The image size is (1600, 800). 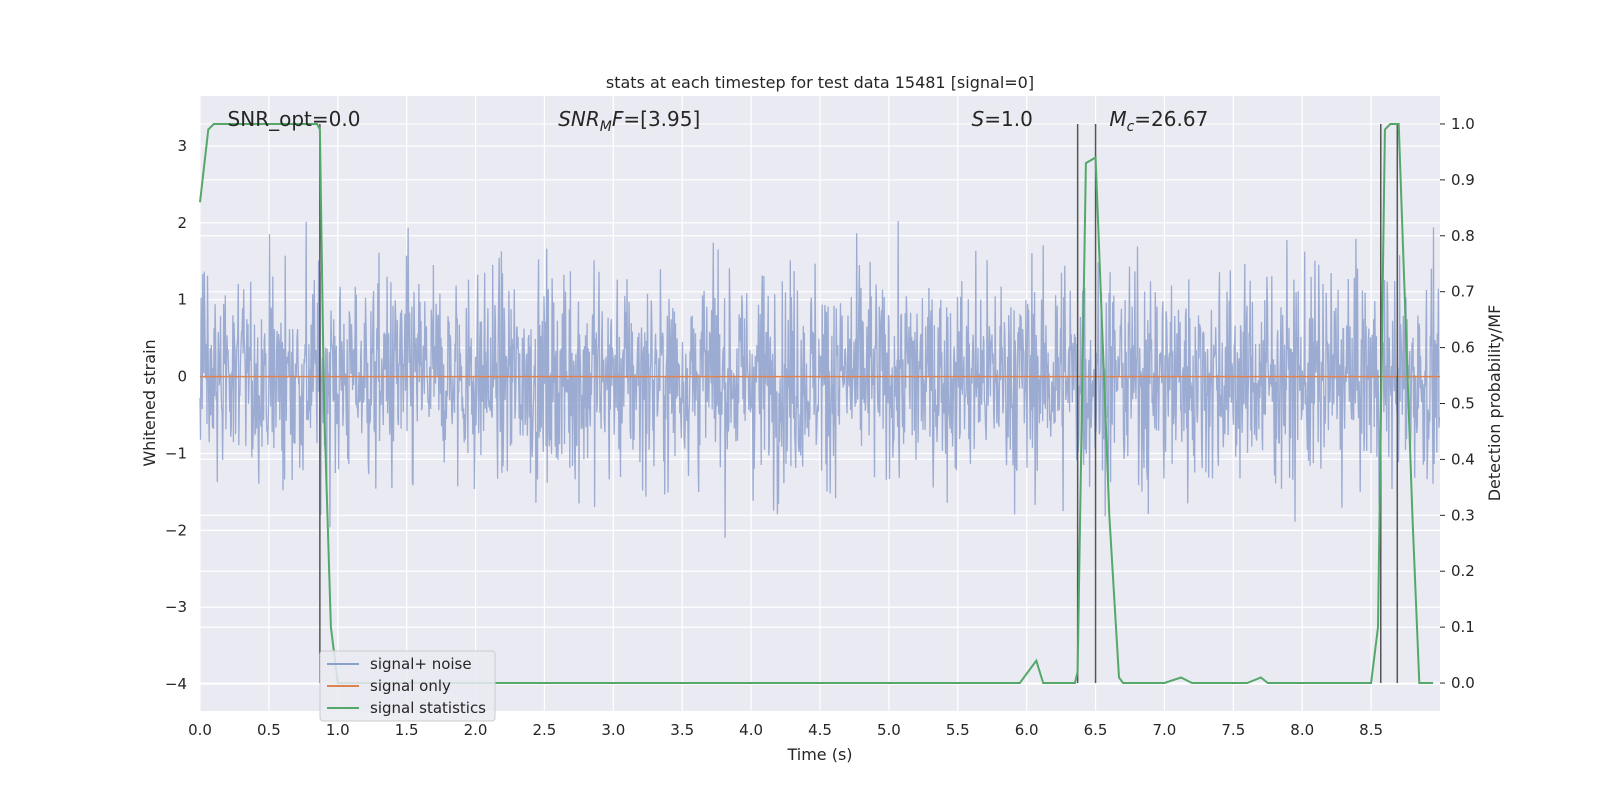 I want to click on x-tick-label: 1.5, so click(x=407, y=730).